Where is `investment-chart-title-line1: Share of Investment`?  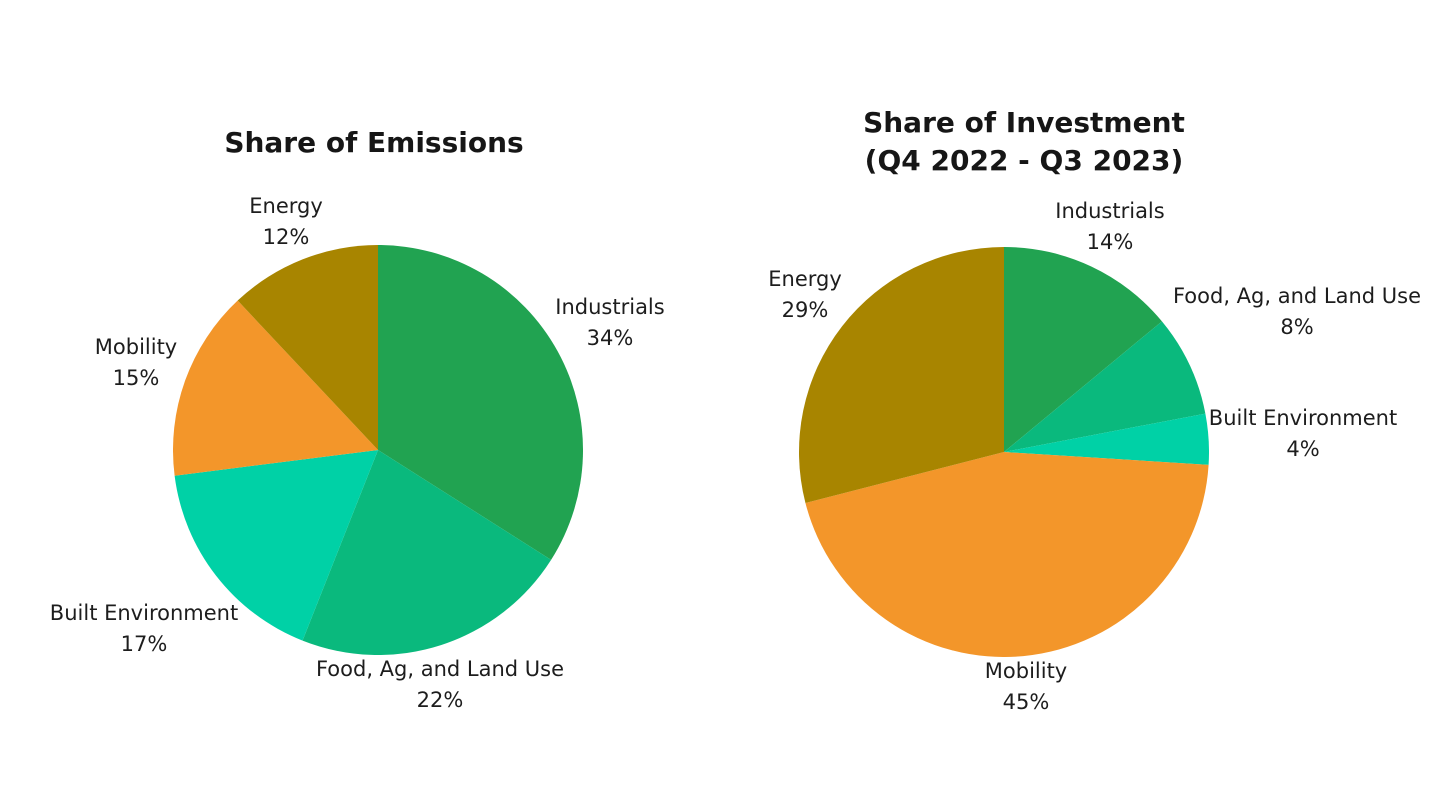 investment-chart-title-line1: Share of Investment is located at coordinates (1024, 122).